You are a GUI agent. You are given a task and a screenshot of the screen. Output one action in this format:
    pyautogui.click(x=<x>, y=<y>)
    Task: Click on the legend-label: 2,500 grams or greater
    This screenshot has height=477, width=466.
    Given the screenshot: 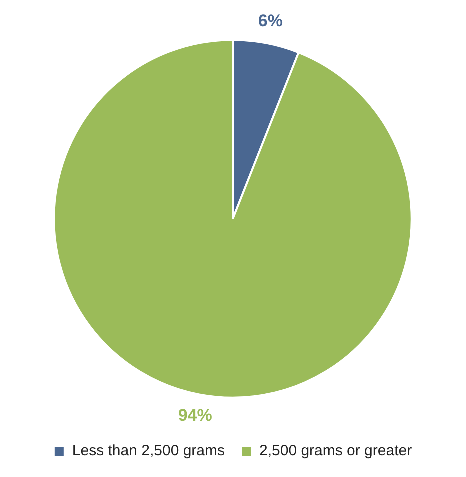 What is the action you would take?
    pyautogui.click(x=336, y=451)
    